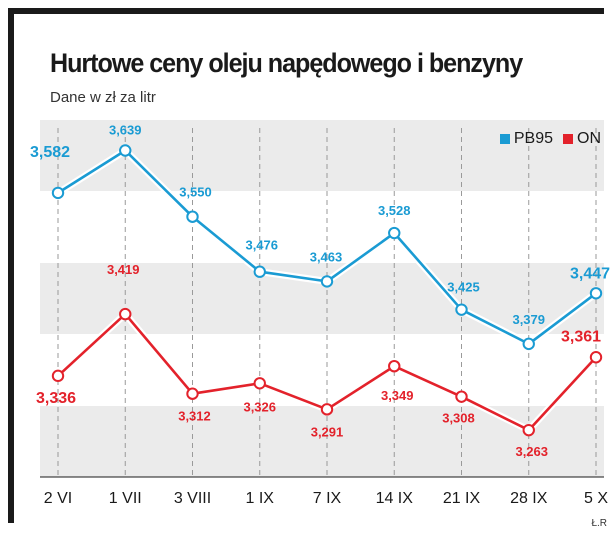  I want to click on data-label: 3,419, so click(123, 269).